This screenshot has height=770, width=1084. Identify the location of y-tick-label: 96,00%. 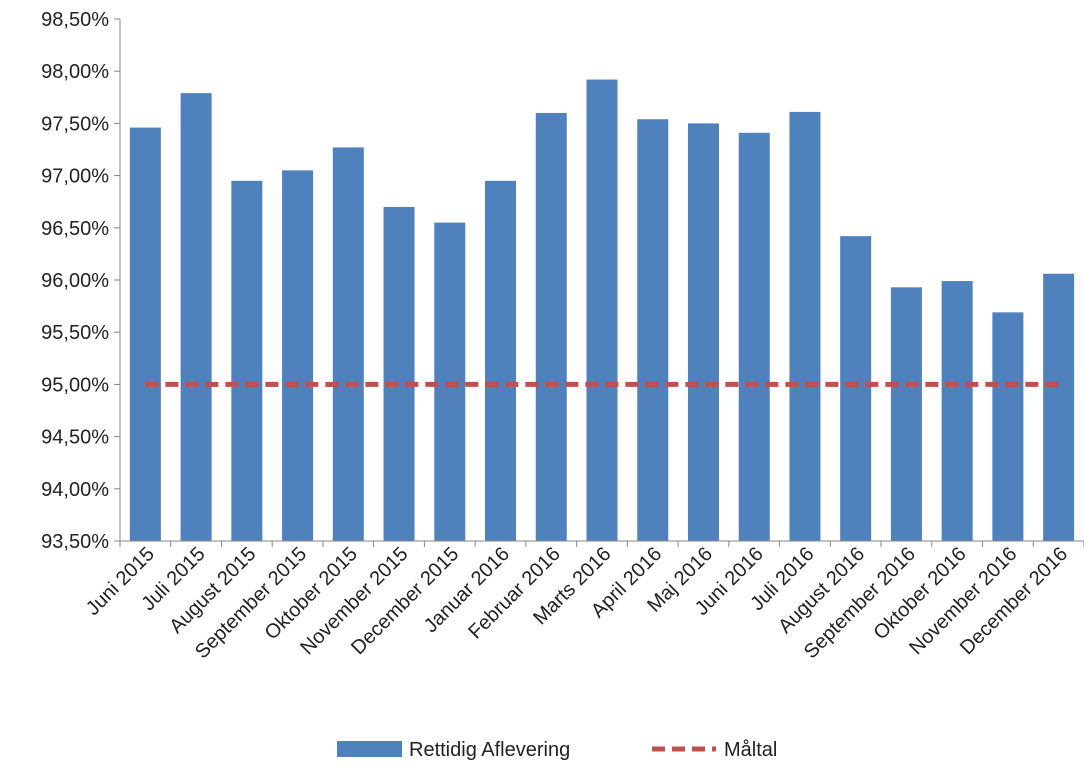
(75, 281).